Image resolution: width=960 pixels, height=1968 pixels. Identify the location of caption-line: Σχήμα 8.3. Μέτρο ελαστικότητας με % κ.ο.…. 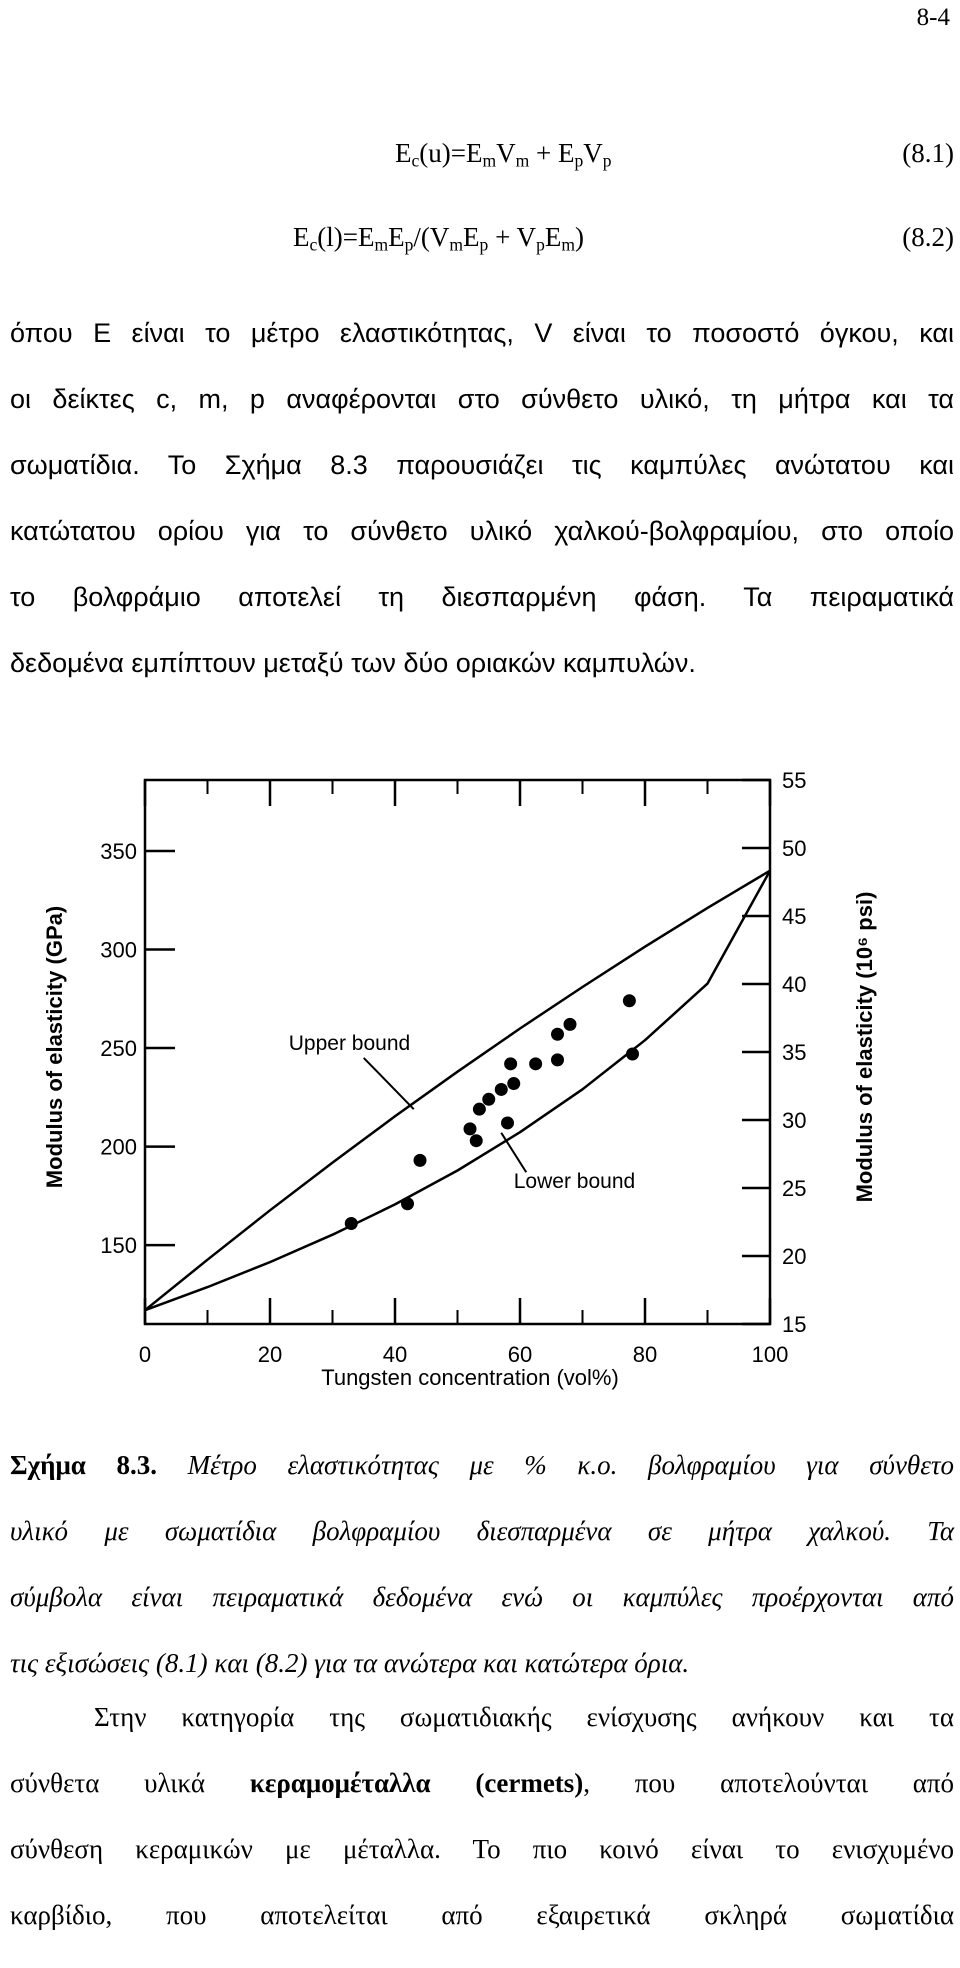
(482, 1465).